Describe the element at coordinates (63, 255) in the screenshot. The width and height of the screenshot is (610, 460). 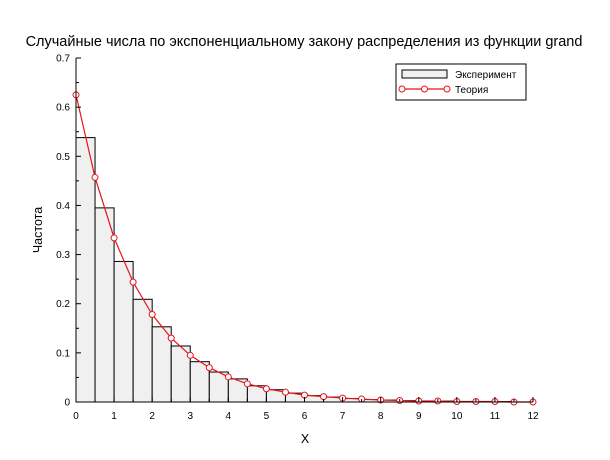
I see `y-tick-label: 0.3` at that location.